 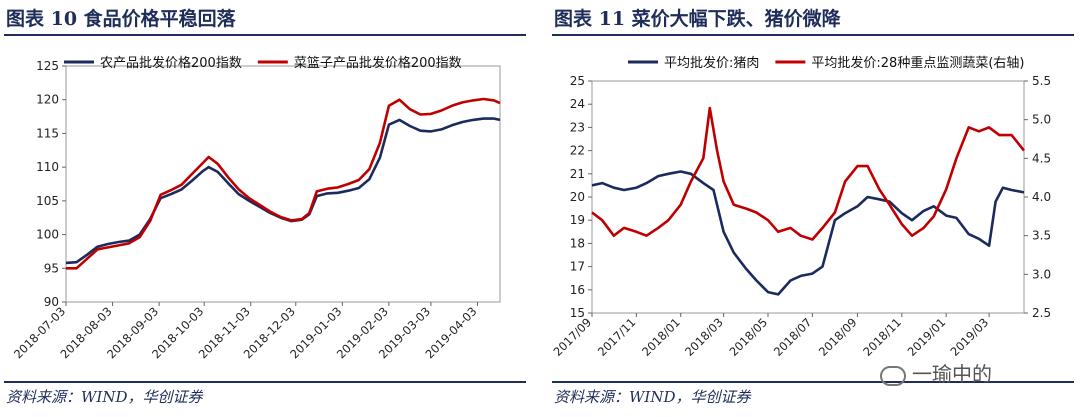 What do you see at coordinates (793, 337) in the screenshot?
I see `right-chart-x-tick-label: 2018/07` at bounding box center [793, 337].